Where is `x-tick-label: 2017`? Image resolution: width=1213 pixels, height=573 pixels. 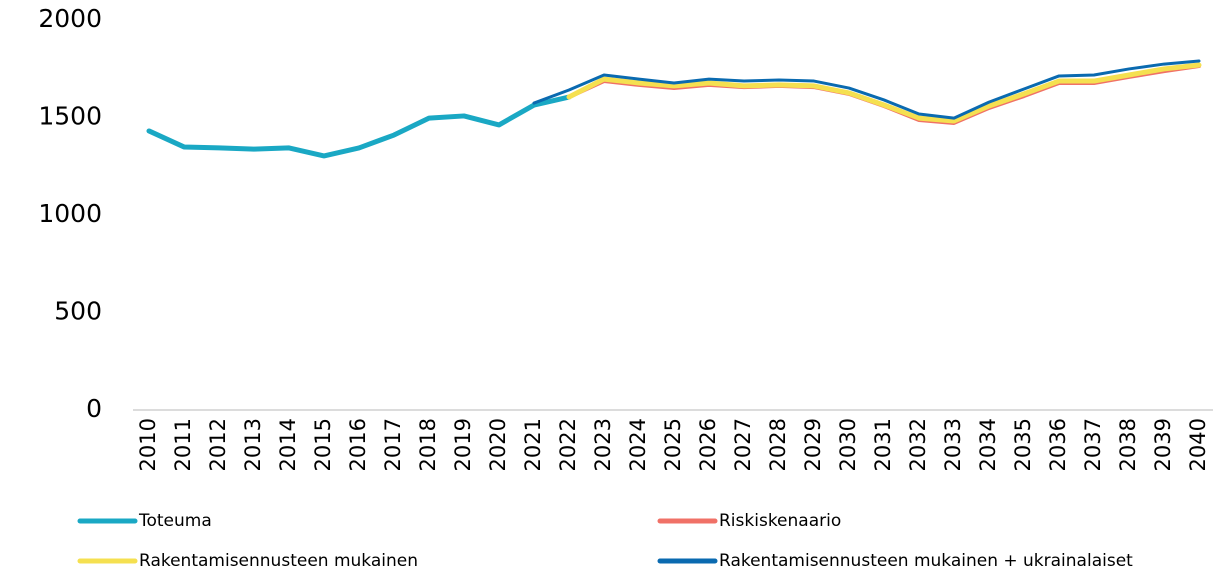
x-tick-label: 2017 is located at coordinates (393, 444).